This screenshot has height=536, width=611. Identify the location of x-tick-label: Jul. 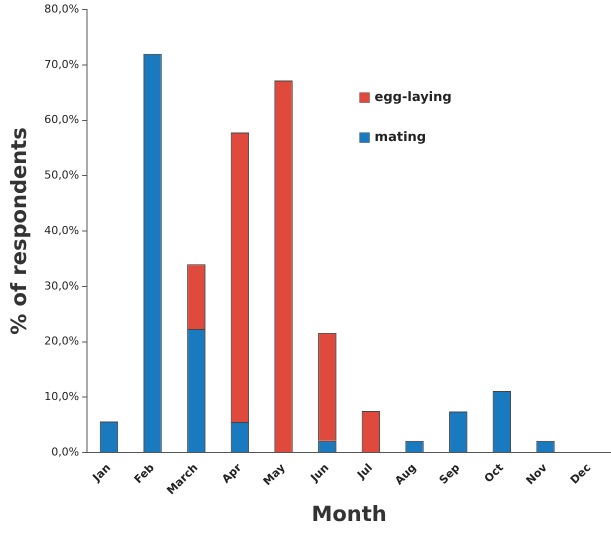
(365, 471).